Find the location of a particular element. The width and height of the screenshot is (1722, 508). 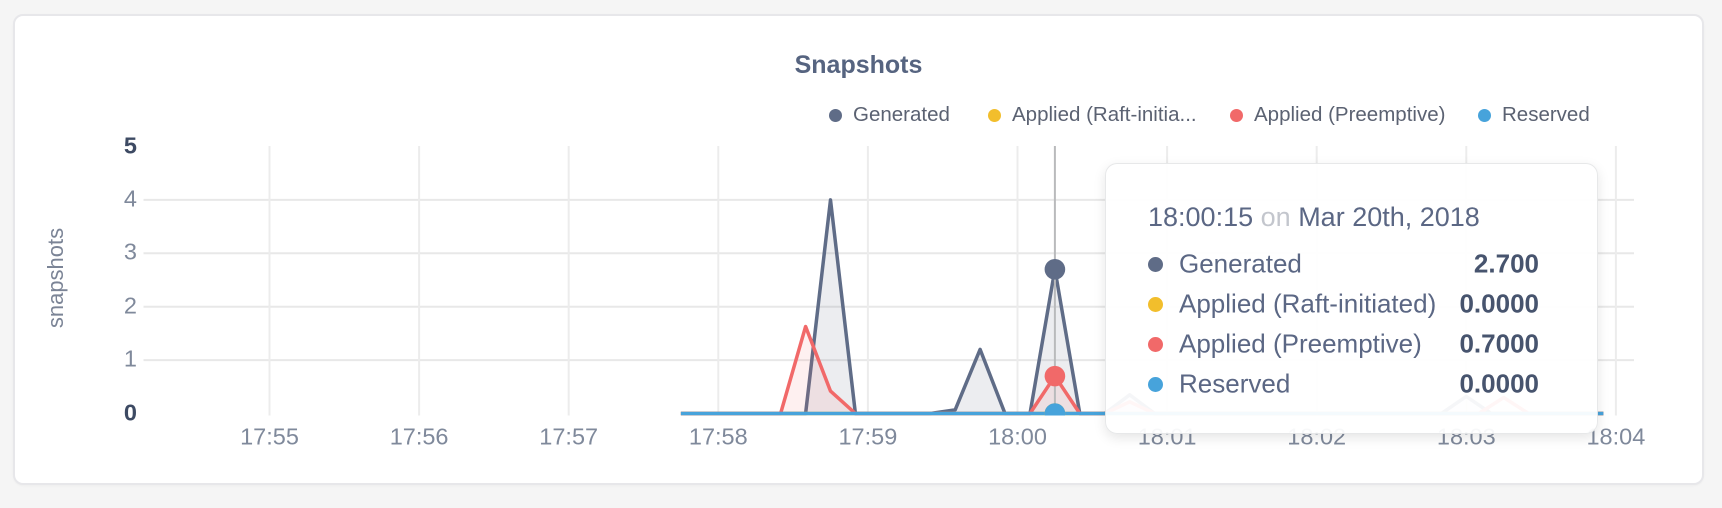

x-tick-label: 17:58 is located at coordinates (718, 436).